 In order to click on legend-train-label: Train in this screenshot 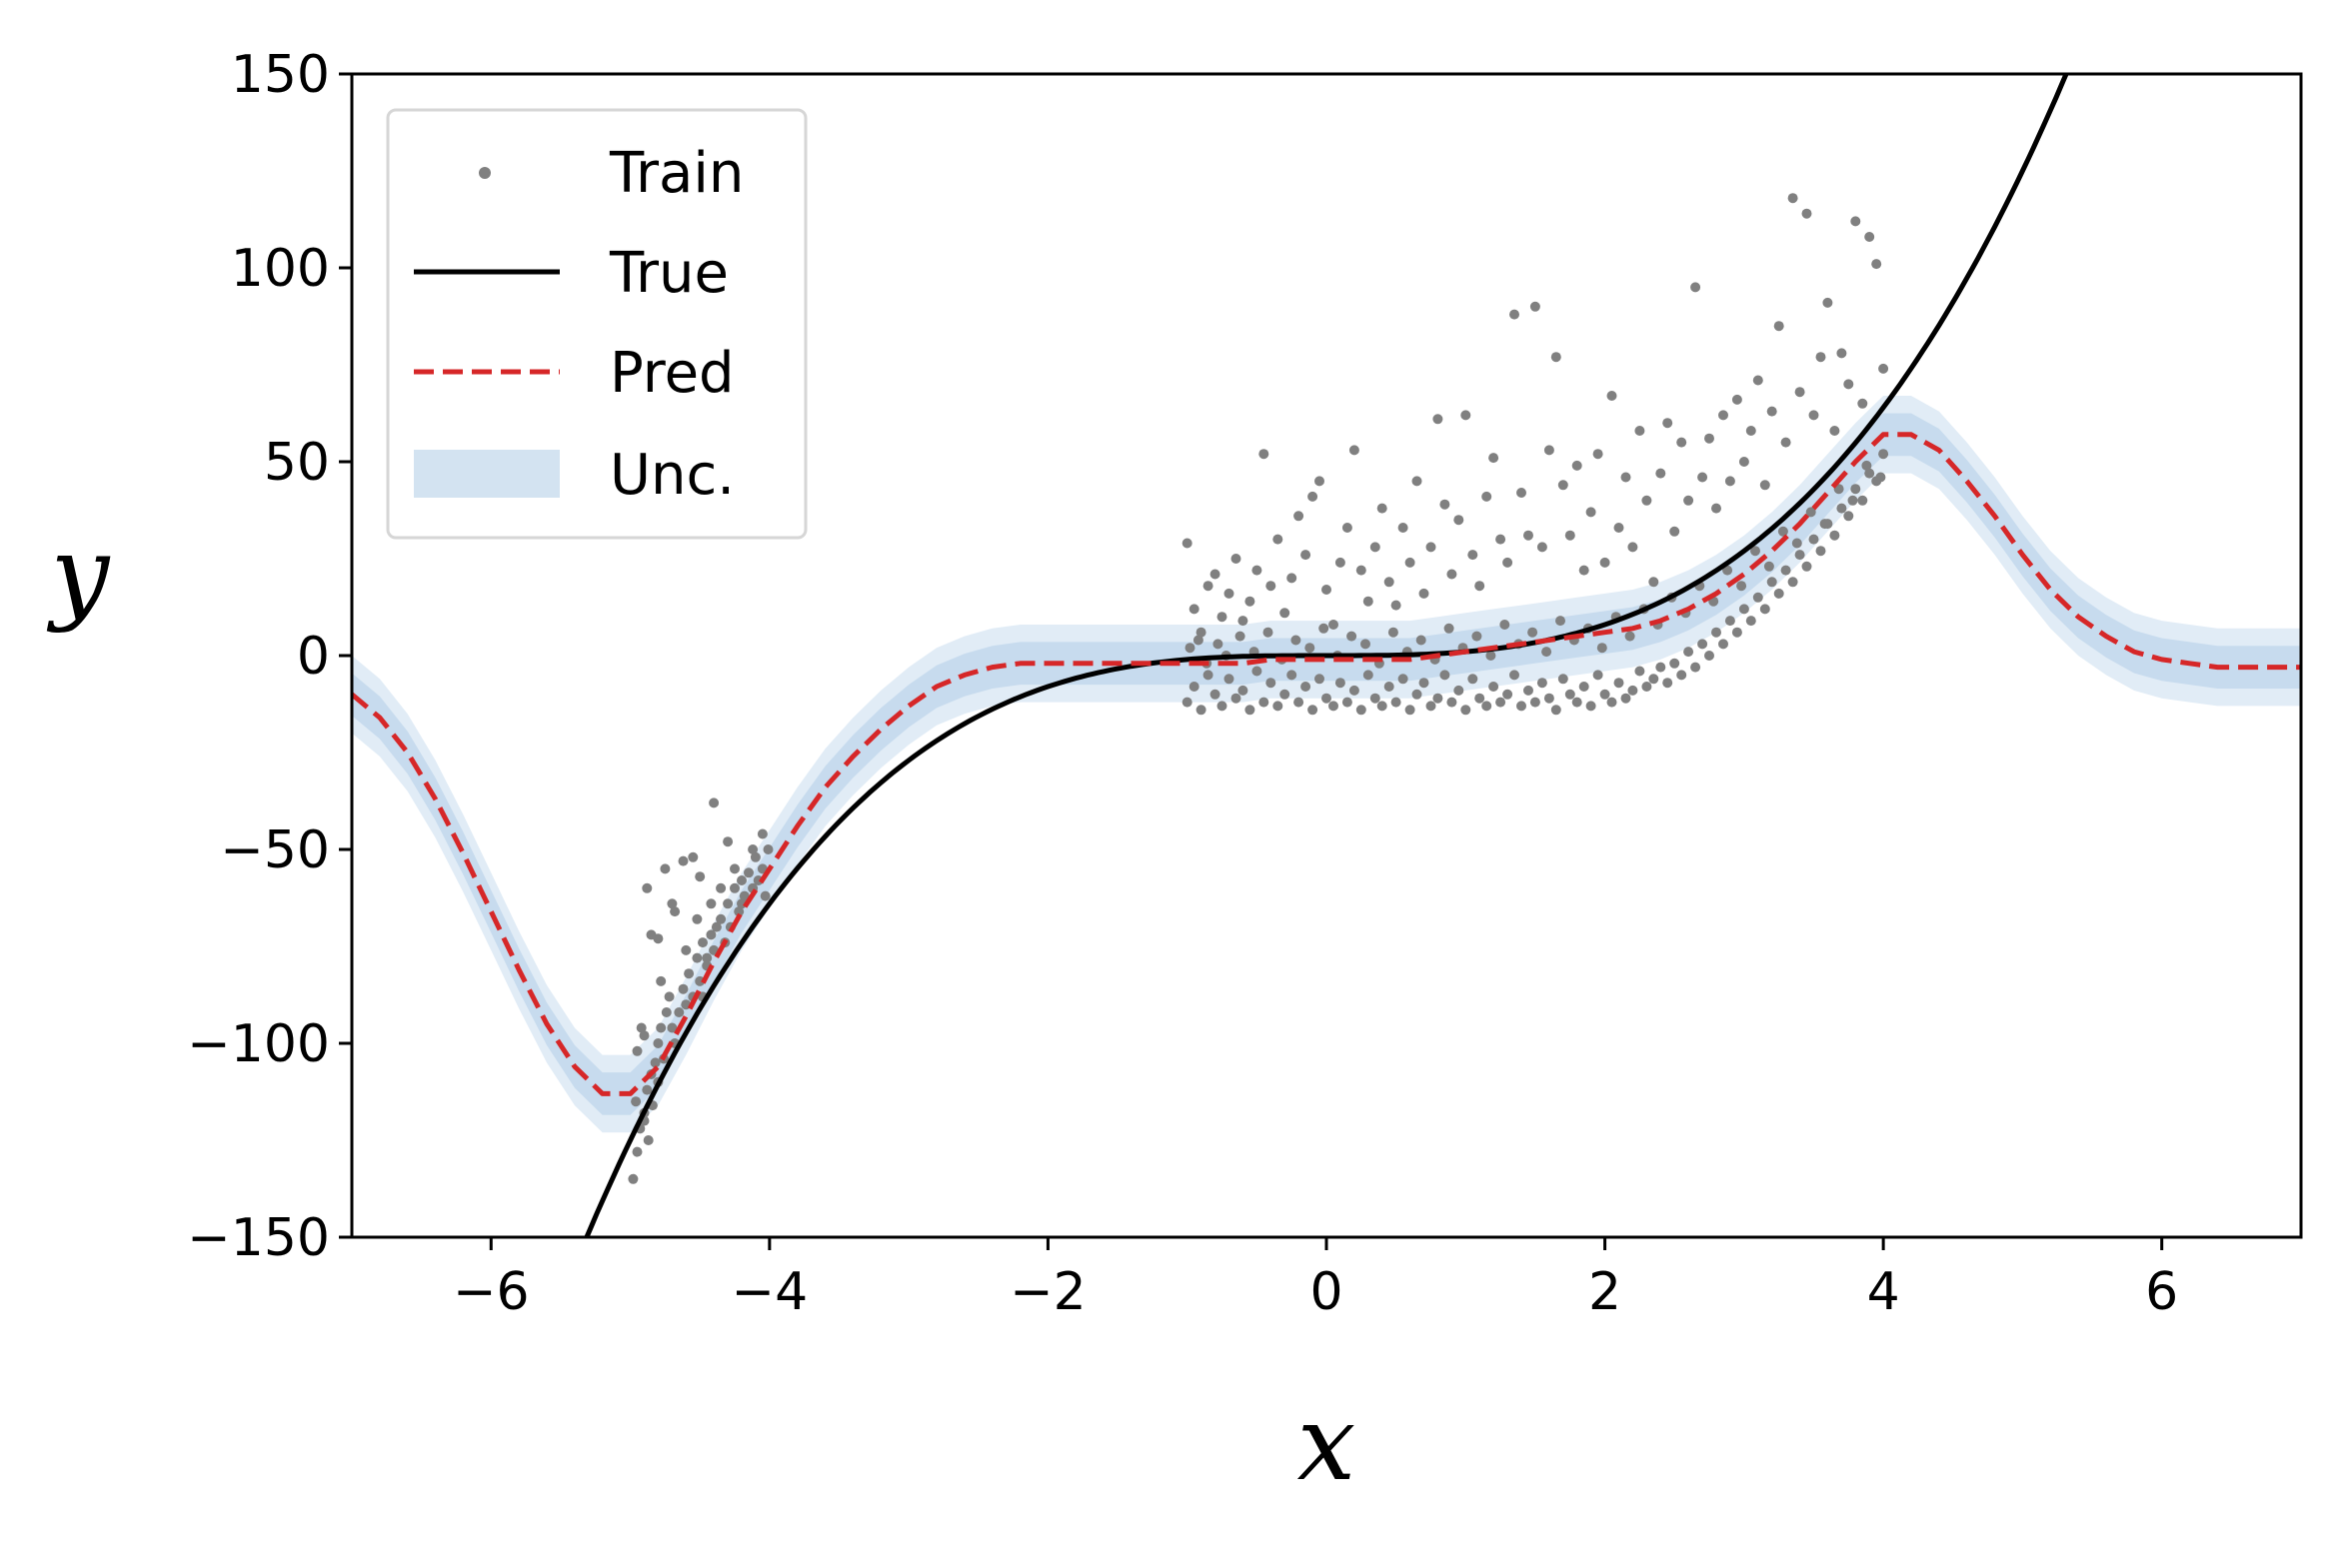, I will do `click(676, 174)`.